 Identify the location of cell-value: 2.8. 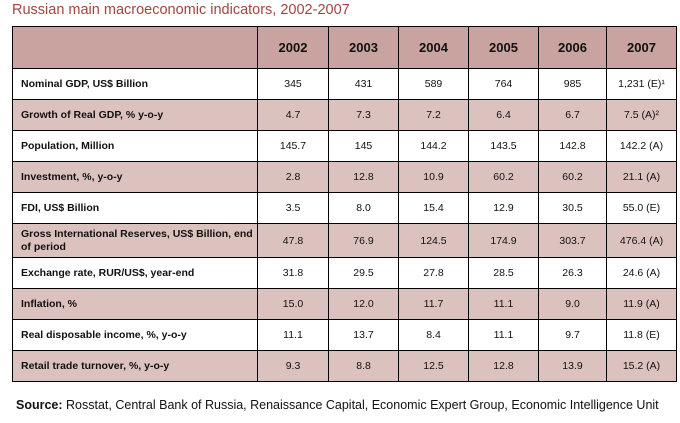
(293, 177).